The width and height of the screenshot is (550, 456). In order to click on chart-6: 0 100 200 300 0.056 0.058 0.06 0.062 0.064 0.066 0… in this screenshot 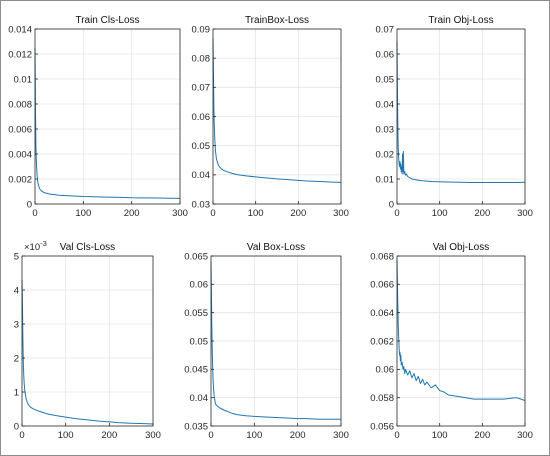, I will do `click(451, 341)`.